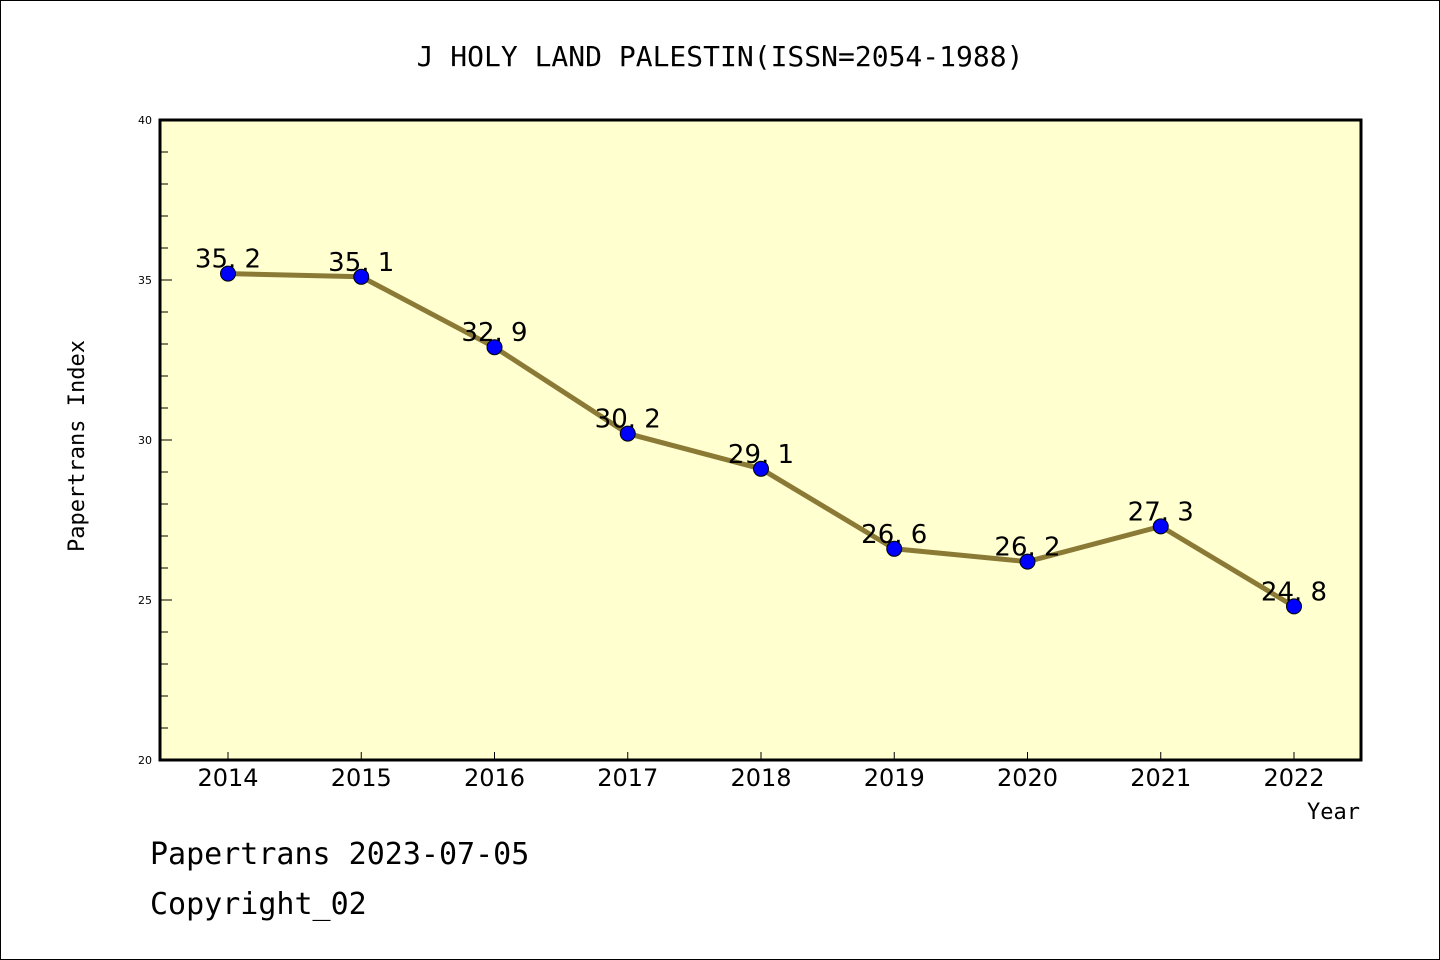 This screenshot has width=1440, height=960. What do you see at coordinates (228, 260) in the screenshot?
I see `data-label: 35. 2` at bounding box center [228, 260].